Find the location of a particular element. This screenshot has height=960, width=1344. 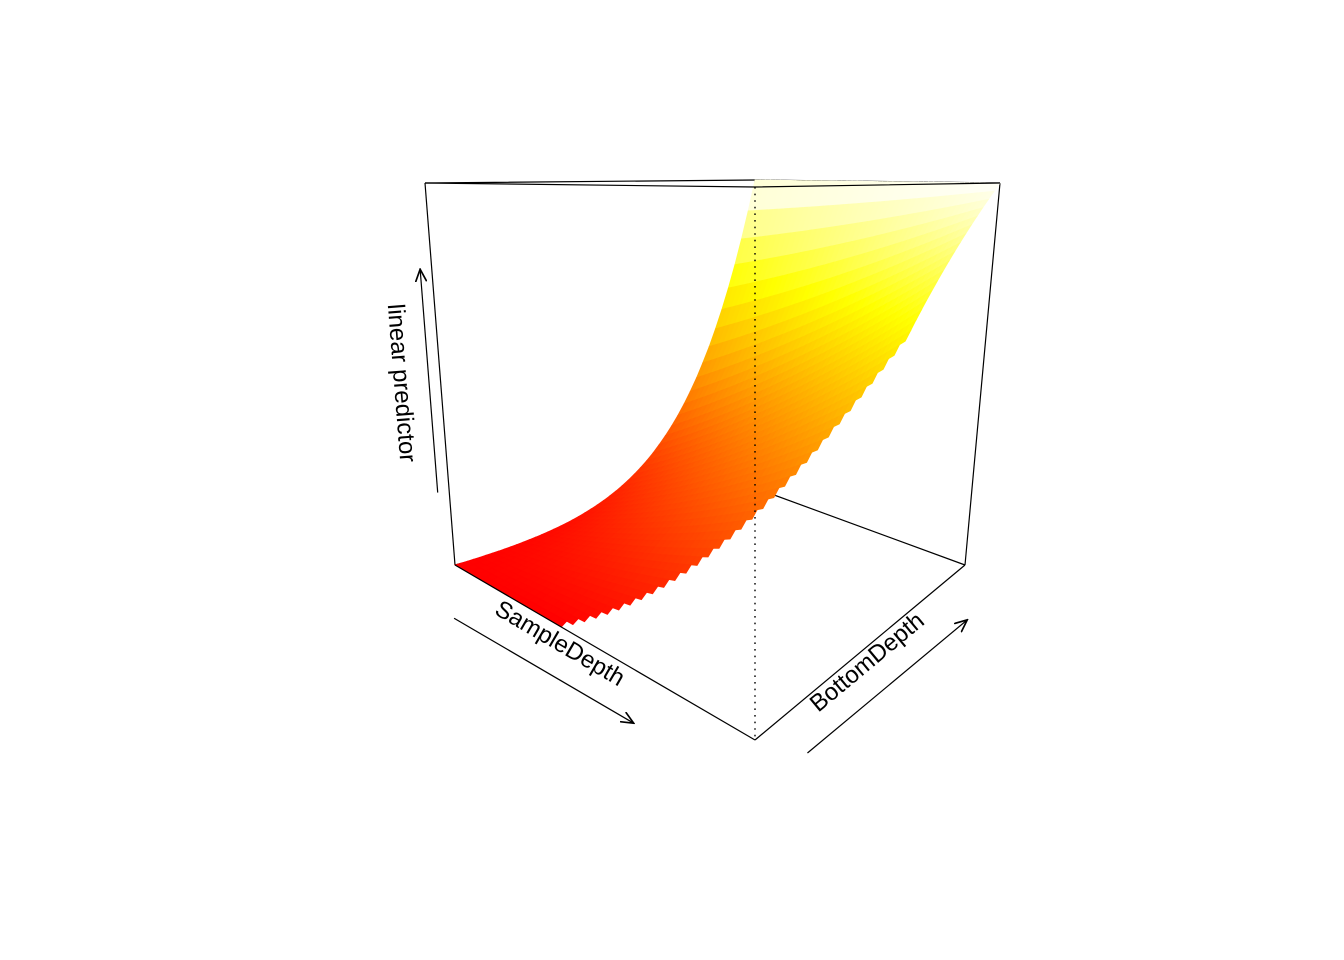

z-axis-label: linear predictor is located at coordinates (401, 383).